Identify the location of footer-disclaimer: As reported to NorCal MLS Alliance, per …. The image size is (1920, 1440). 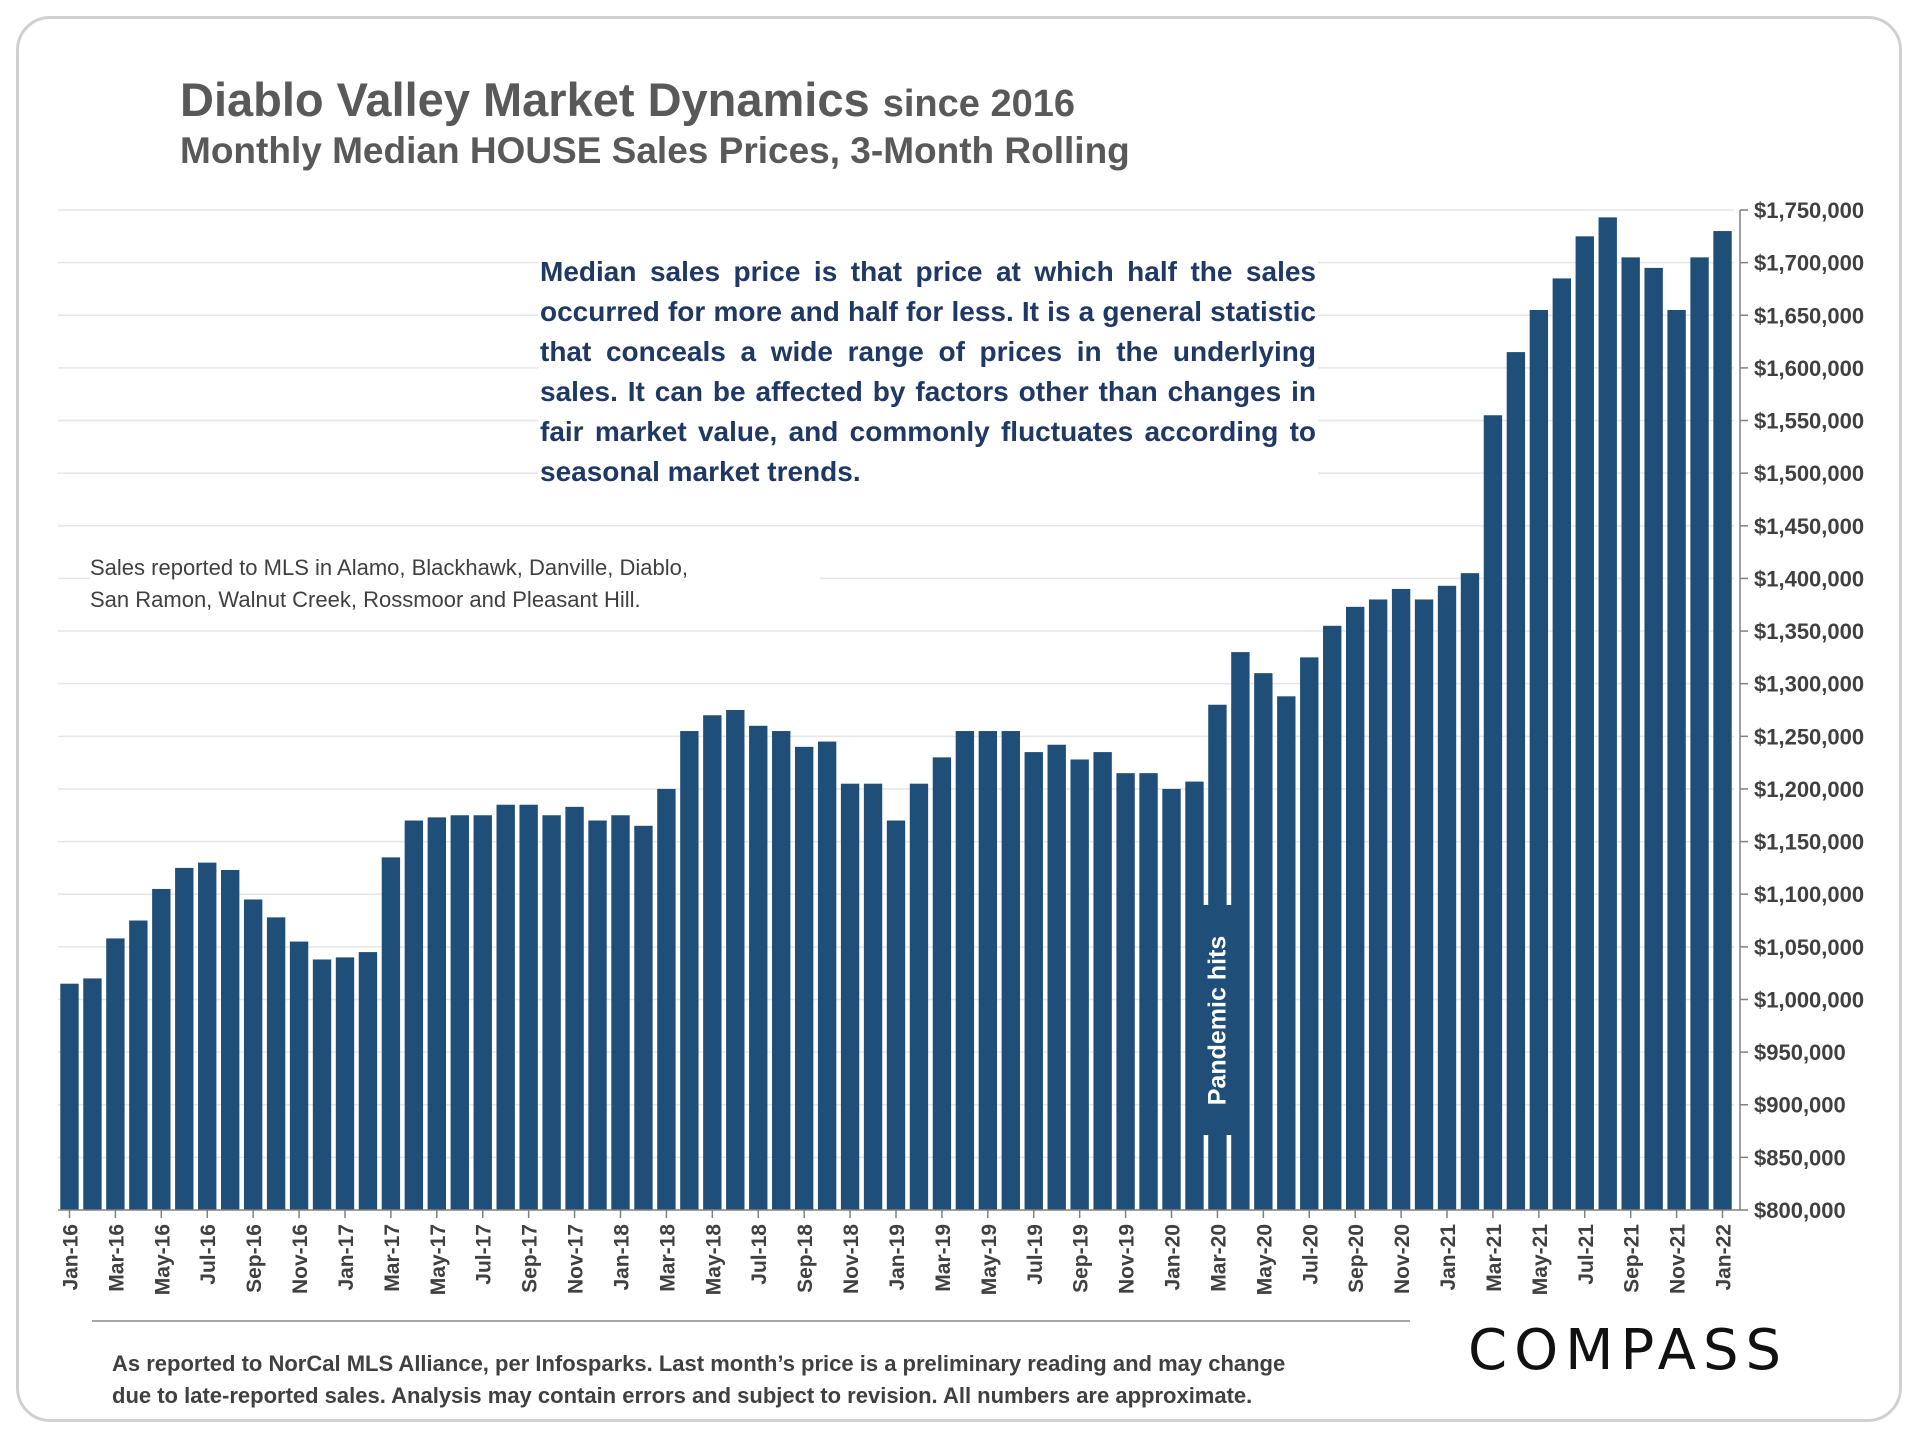
(762, 1380).